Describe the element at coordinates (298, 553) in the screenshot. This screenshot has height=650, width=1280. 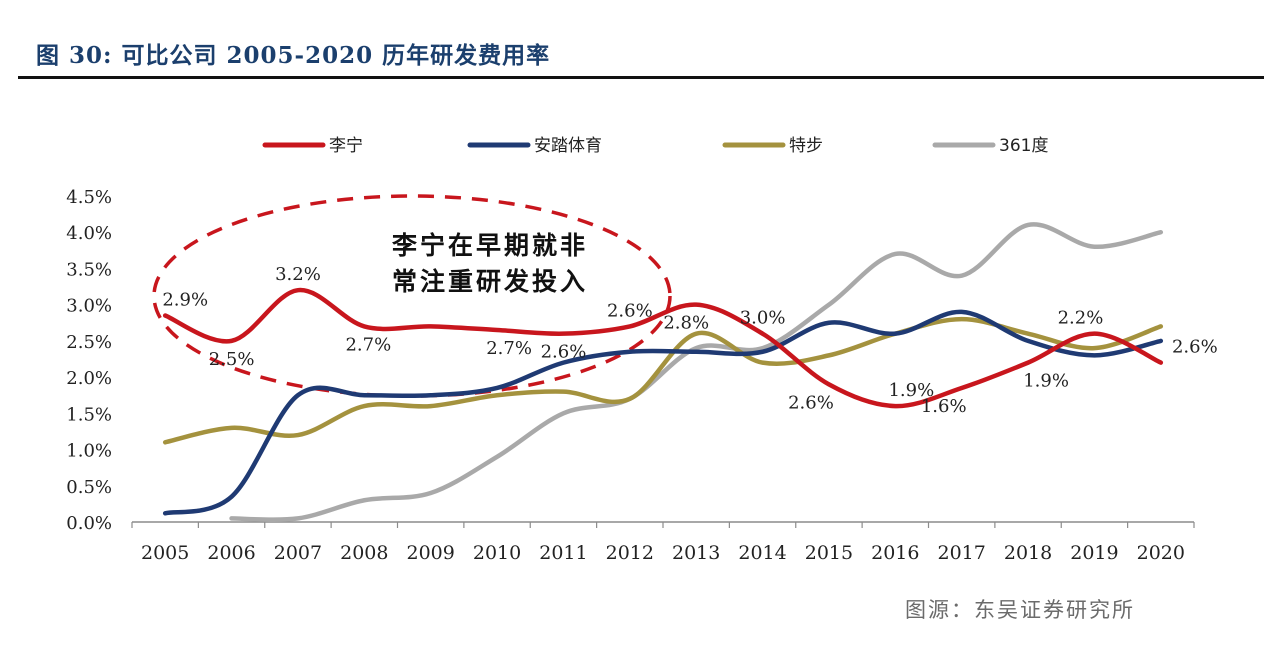
I see `x-tick-label: 2007` at that location.